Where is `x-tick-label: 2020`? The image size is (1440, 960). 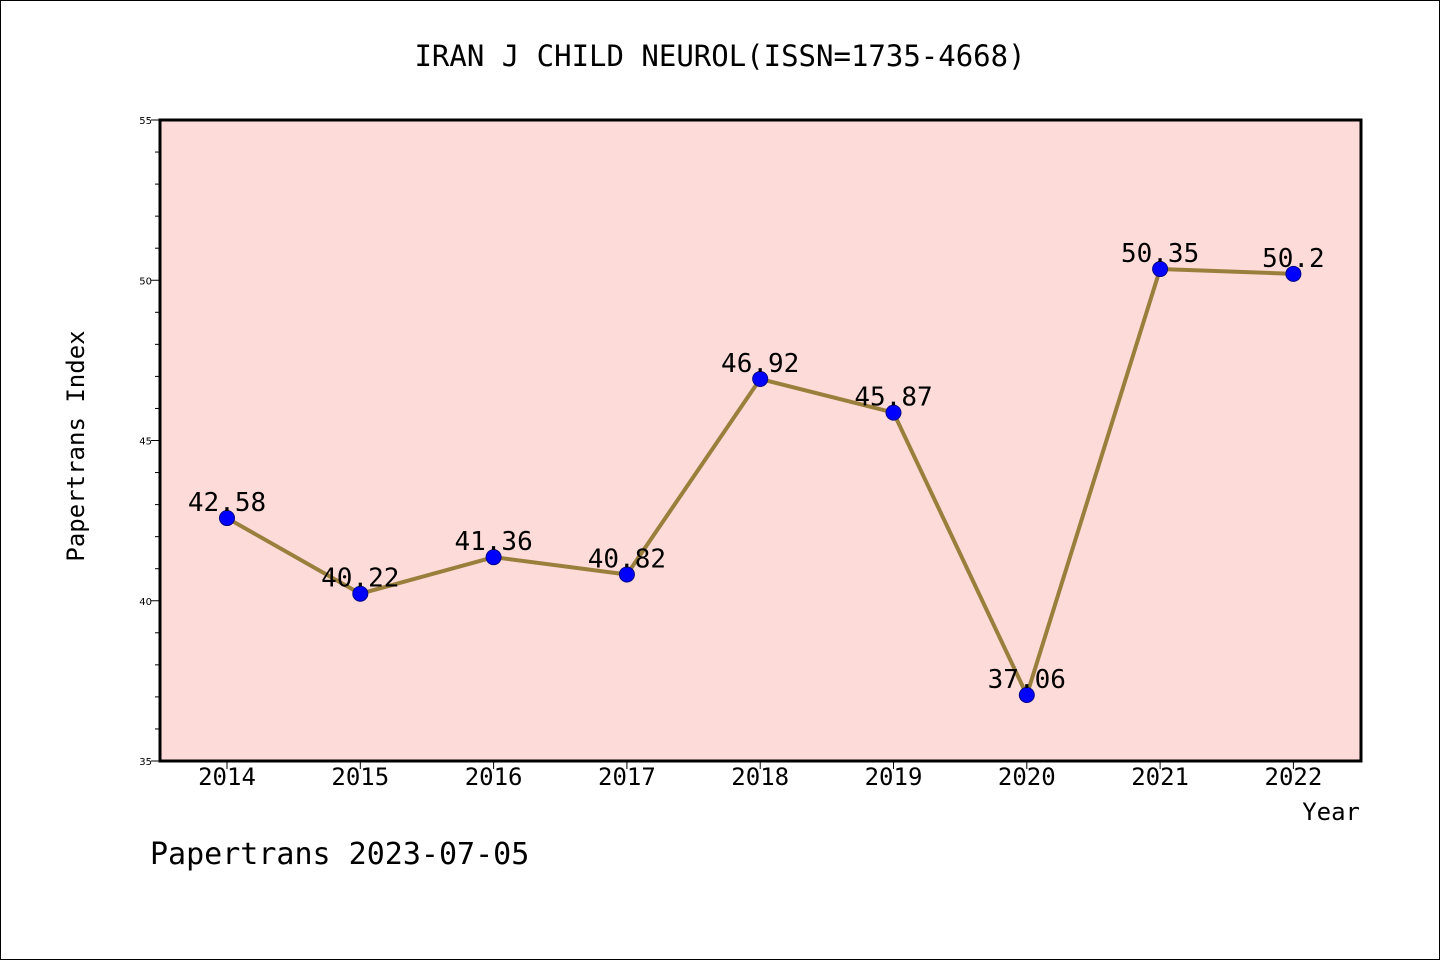 x-tick-label: 2020 is located at coordinates (1027, 777).